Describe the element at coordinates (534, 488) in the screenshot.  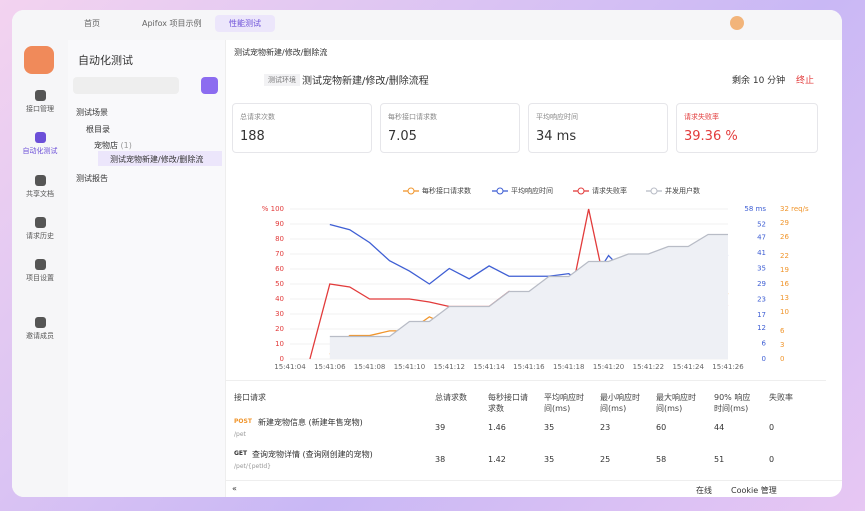
I see `footer: « 在线 Cookie 管理` at that location.